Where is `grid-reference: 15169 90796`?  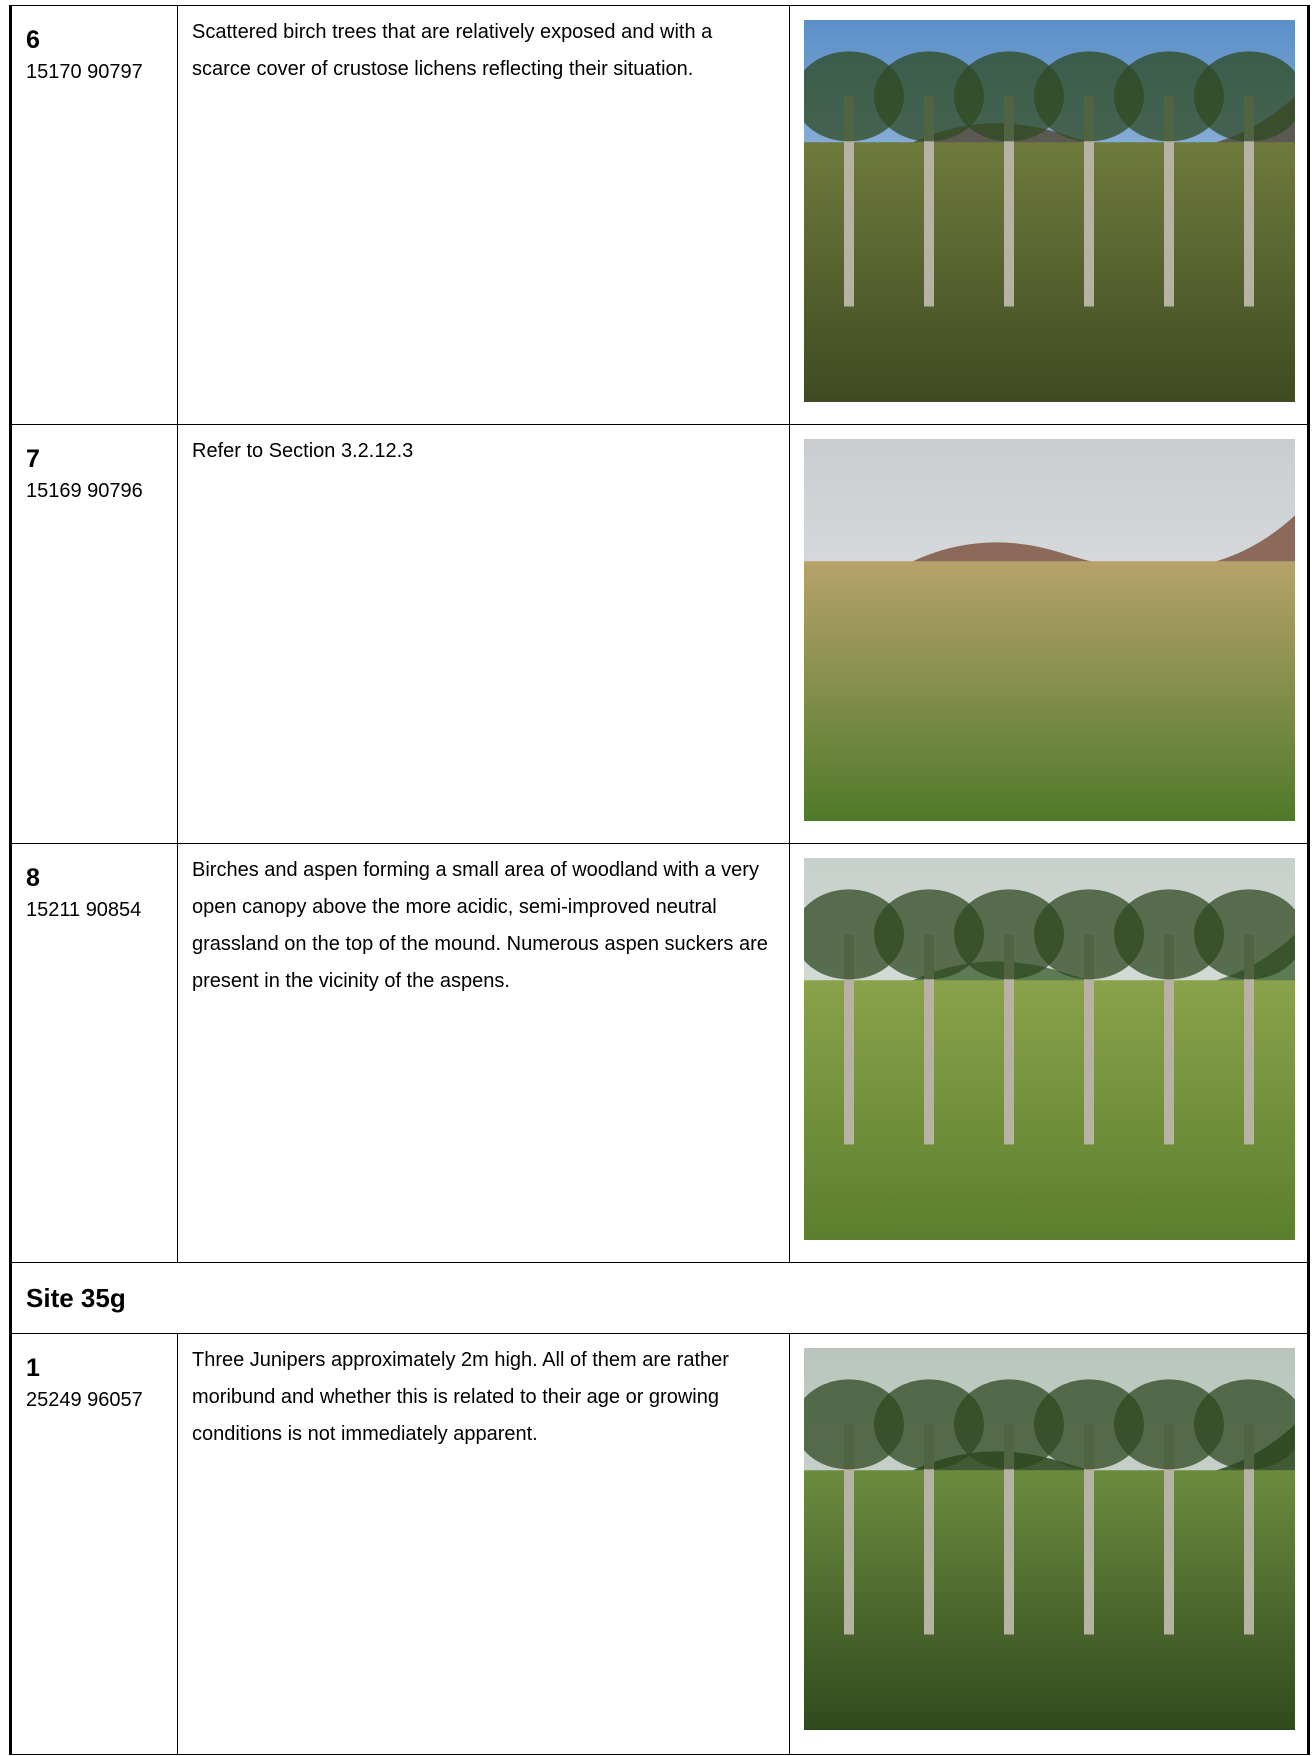
grid-reference: 15169 90796 is located at coordinates (84, 491).